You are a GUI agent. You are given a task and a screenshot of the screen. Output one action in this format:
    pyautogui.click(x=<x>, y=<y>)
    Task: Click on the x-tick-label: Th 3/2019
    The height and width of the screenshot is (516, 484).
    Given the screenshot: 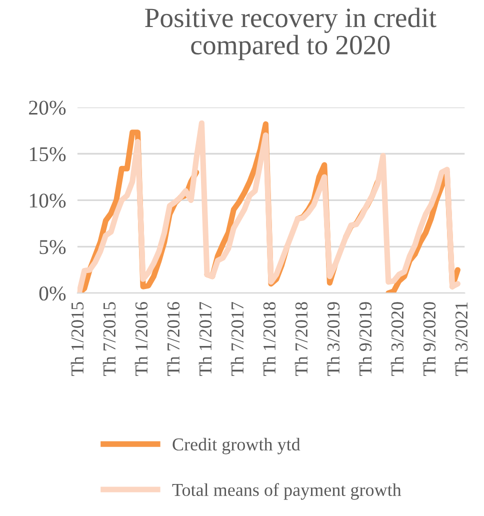 What is the action you would take?
    pyautogui.click(x=333, y=339)
    